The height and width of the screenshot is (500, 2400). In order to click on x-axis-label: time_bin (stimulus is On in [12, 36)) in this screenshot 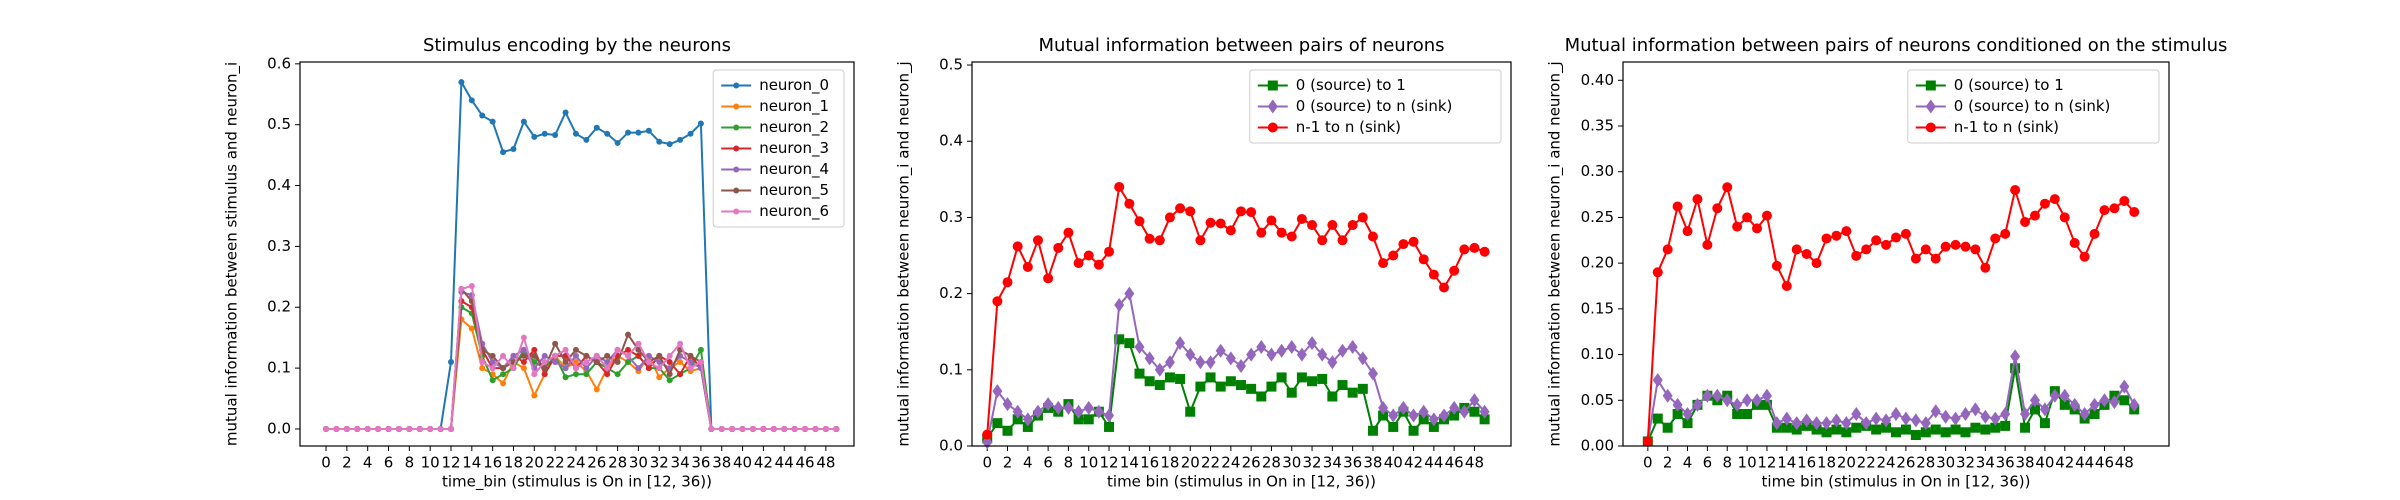, I will do `click(577, 482)`.